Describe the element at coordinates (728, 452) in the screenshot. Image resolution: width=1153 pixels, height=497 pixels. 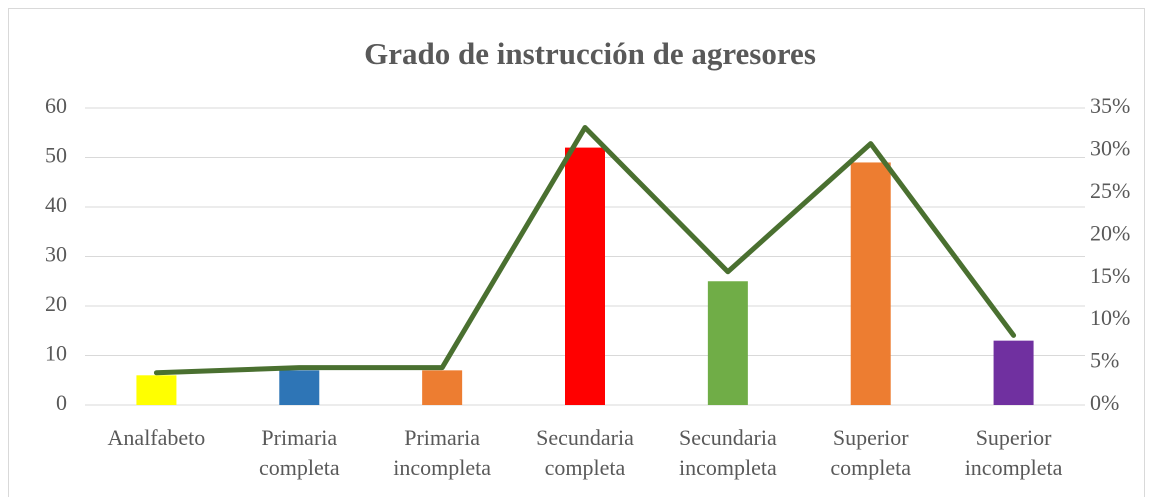
I see `x-tick-label: Secundaria incompleta` at that location.